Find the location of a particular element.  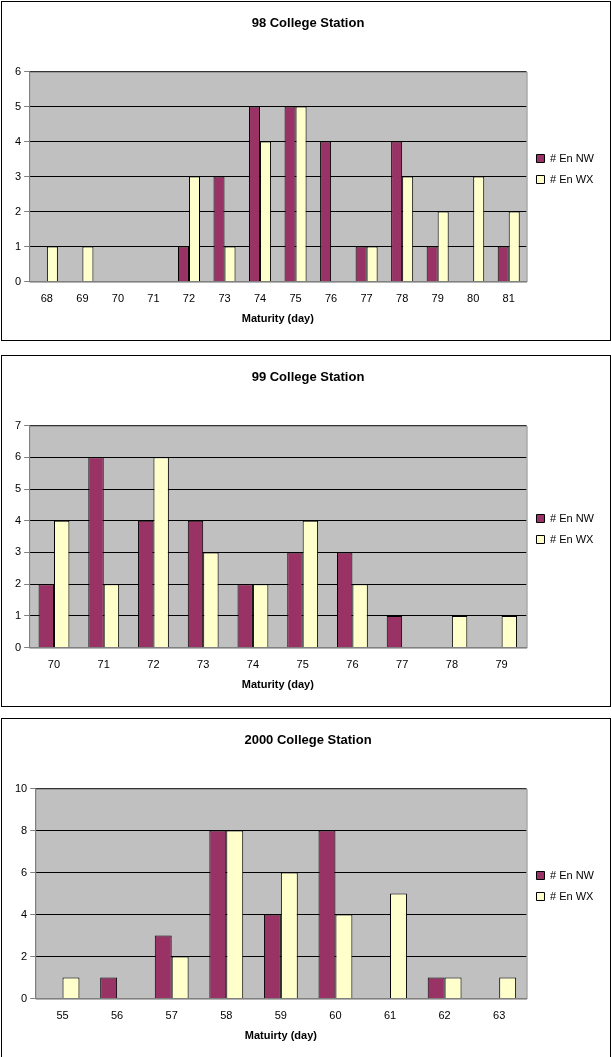

chart-title: 98 College Station is located at coordinates (308, 23).